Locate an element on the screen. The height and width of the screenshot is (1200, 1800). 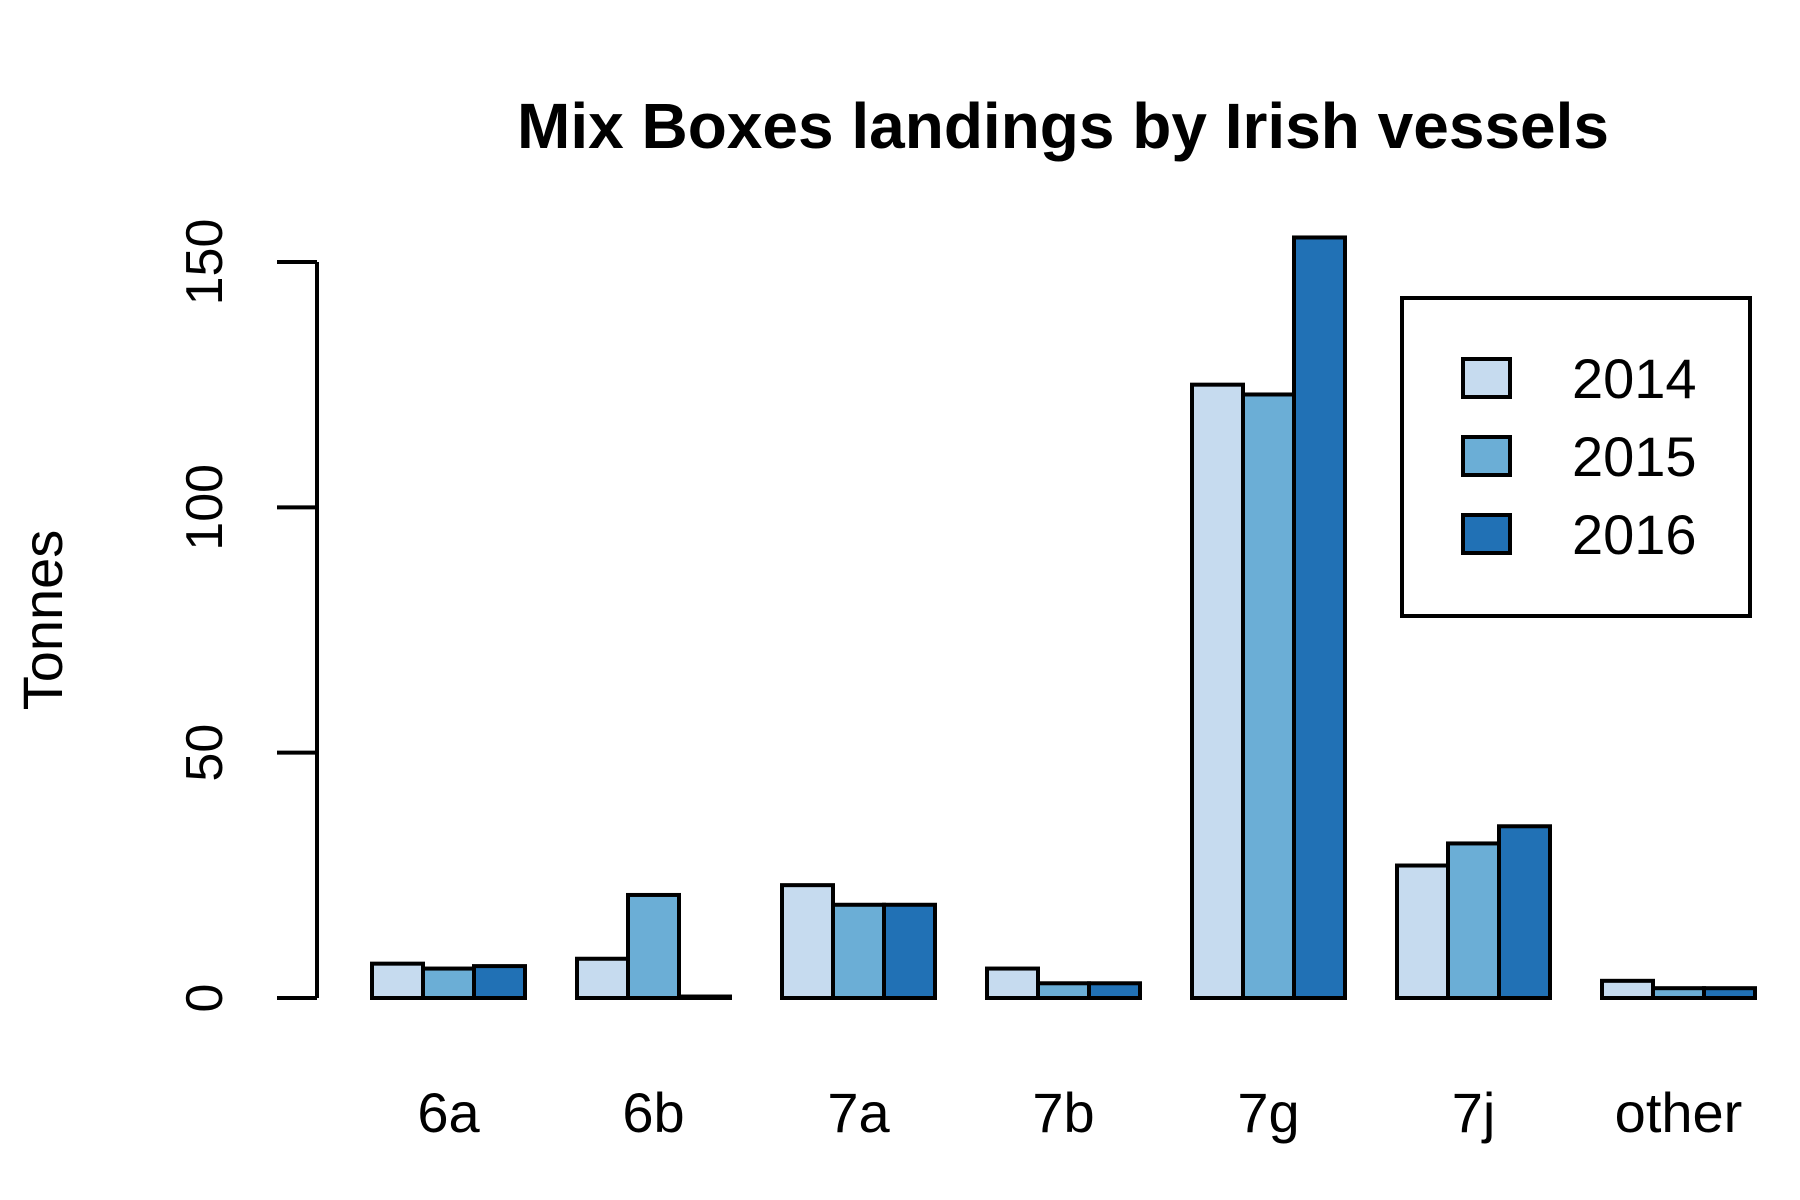
x-tick-label-other: other is located at coordinates (1679, 1112).